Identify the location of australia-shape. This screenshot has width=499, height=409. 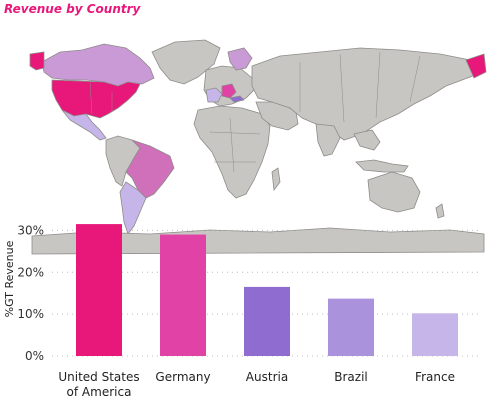
(394, 192).